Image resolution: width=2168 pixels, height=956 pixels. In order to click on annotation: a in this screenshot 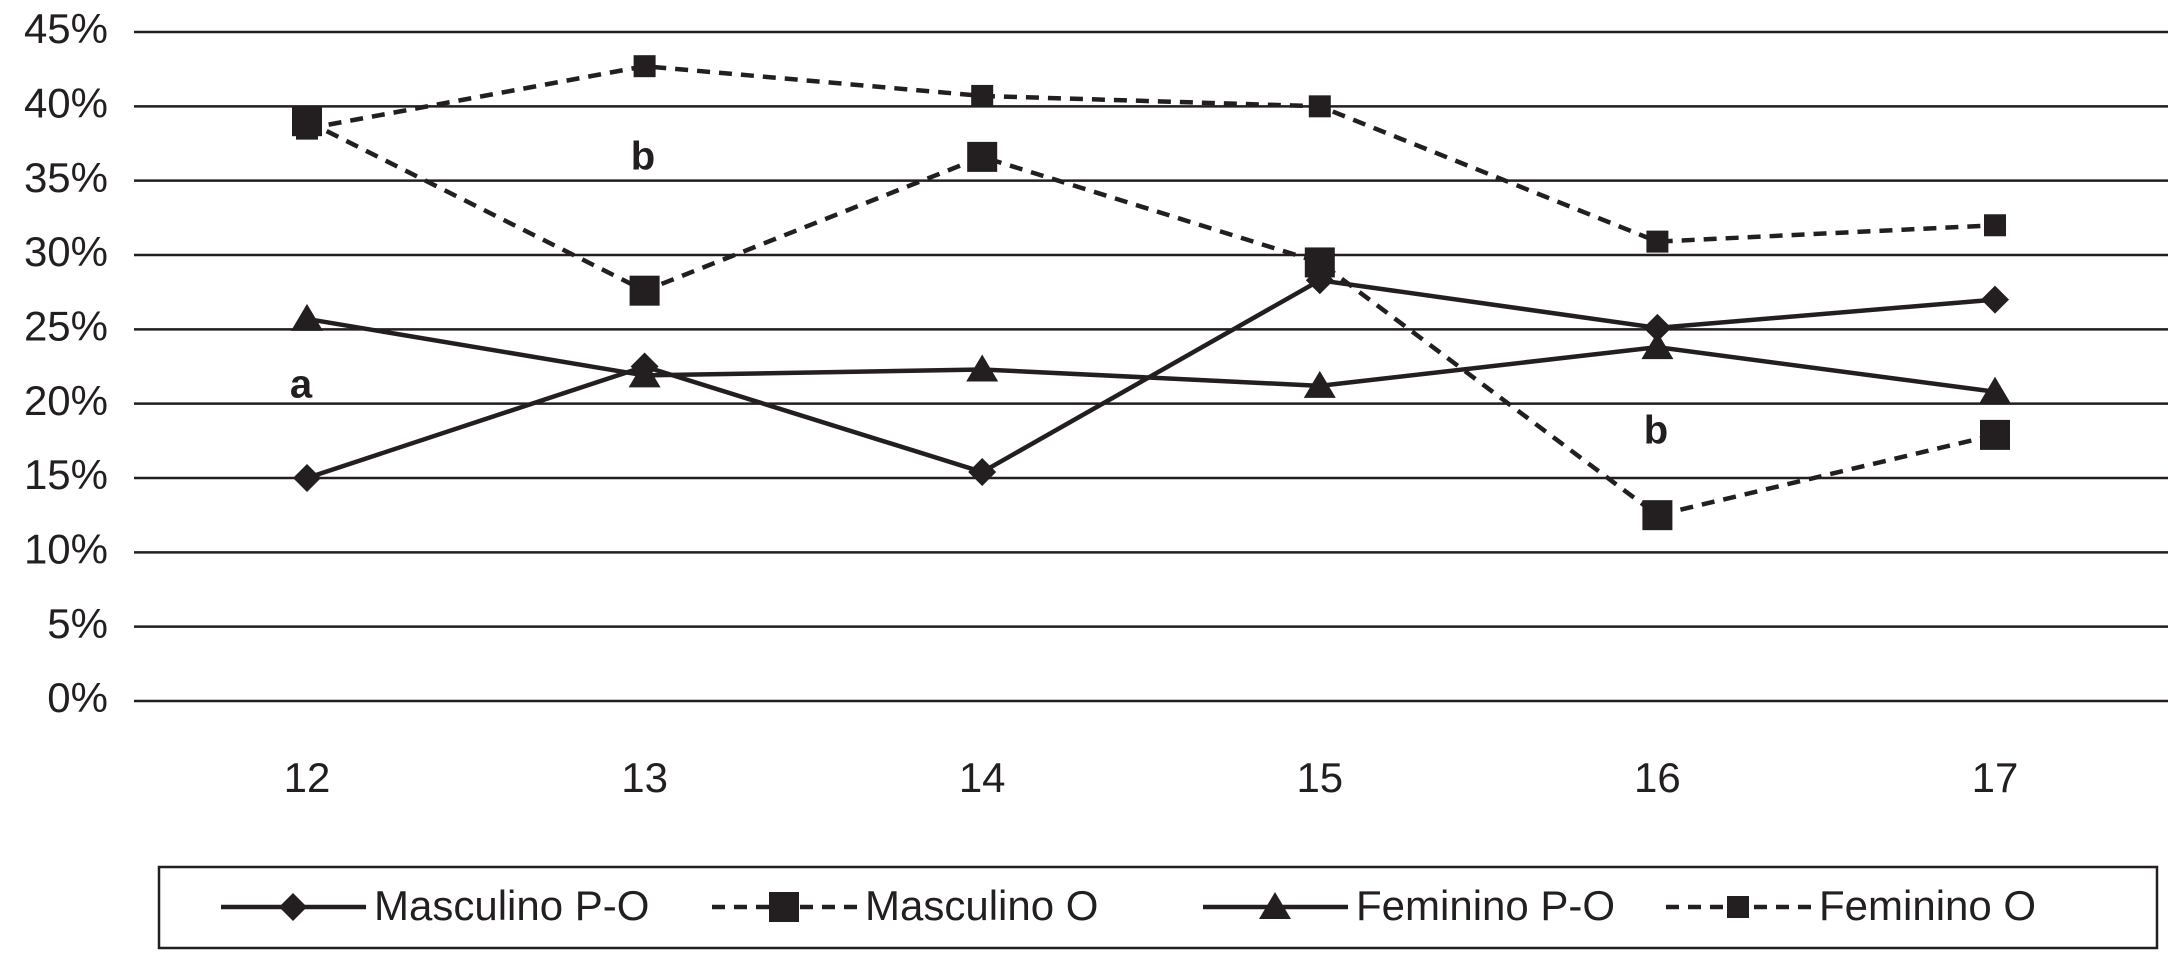, I will do `click(301, 385)`.